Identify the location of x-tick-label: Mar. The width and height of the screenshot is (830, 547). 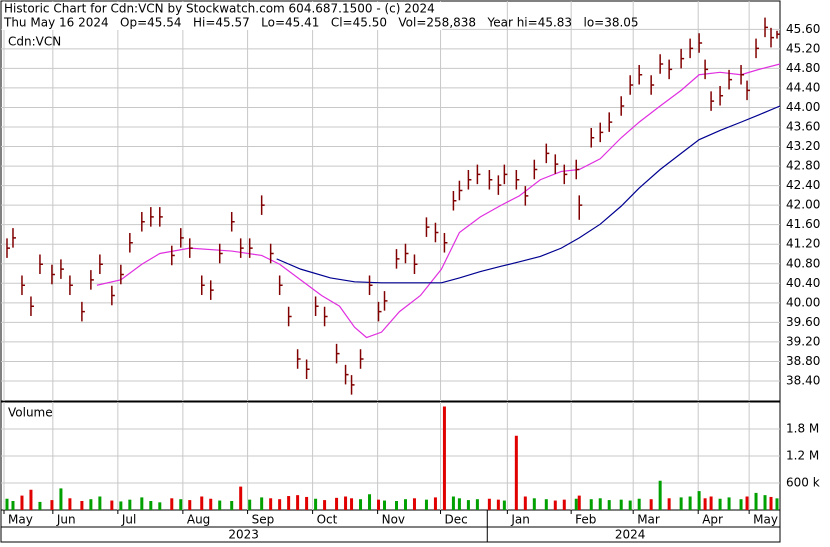
(648, 520).